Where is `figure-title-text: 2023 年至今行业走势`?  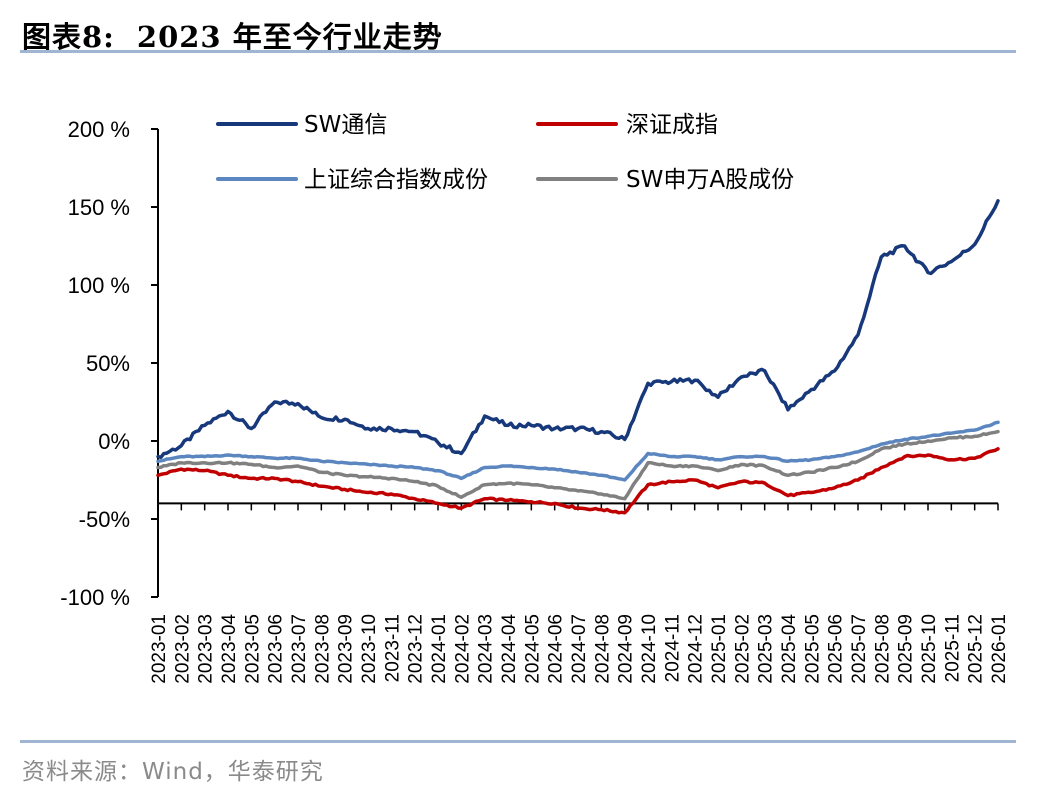 figure-title-text: 2023 年至今行业走势 is located at coordinates (289, 37).